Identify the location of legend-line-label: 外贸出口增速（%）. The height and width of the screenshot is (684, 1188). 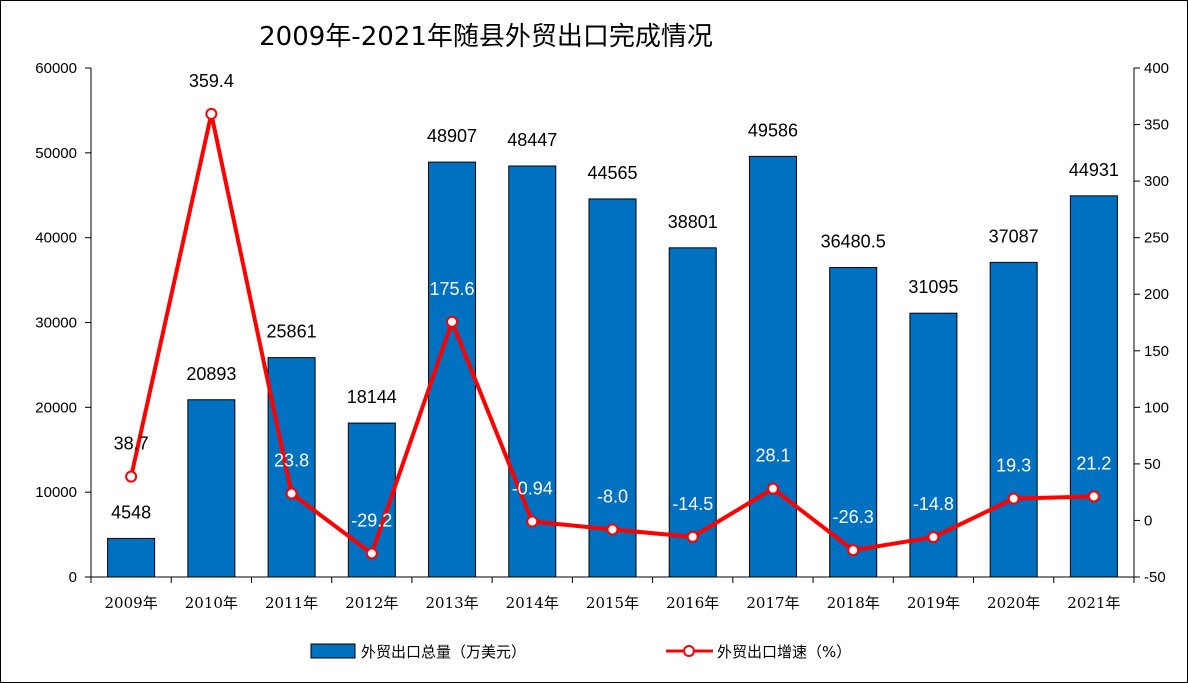
(784, 652).